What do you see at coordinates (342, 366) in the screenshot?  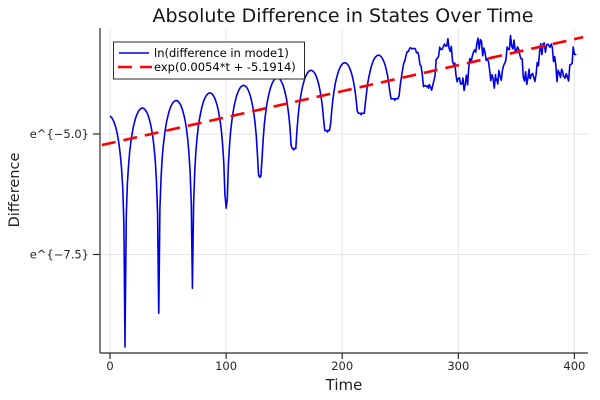 I see `x-tick-label: 200` at bounding box center [342, 366].